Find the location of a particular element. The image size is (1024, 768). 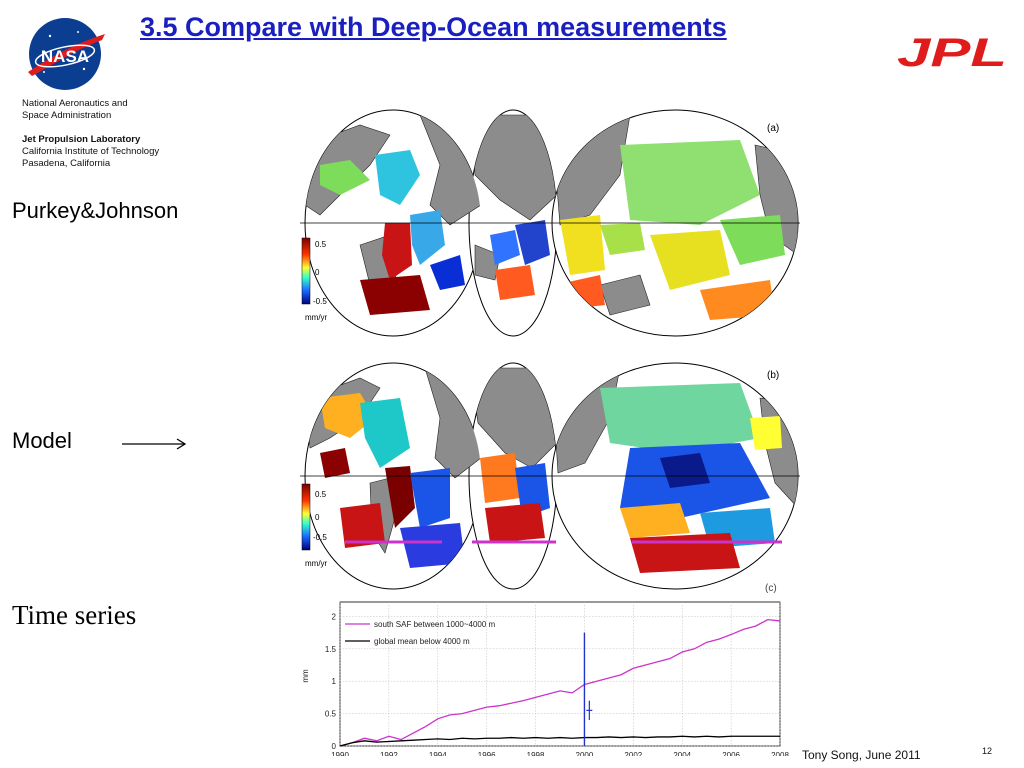

right-arrow-icon is located at coordinates (154, 444).